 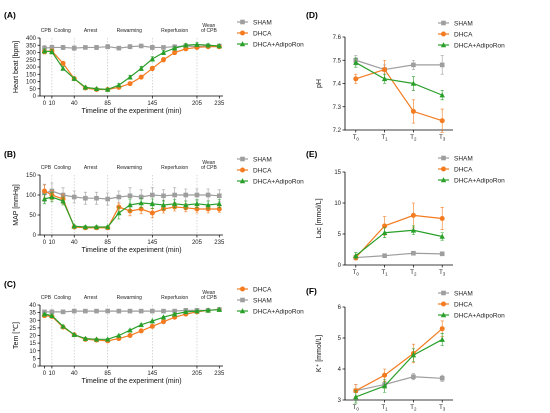 I want to click on y-tick-label: 7.4, so click(x=337, y=85).